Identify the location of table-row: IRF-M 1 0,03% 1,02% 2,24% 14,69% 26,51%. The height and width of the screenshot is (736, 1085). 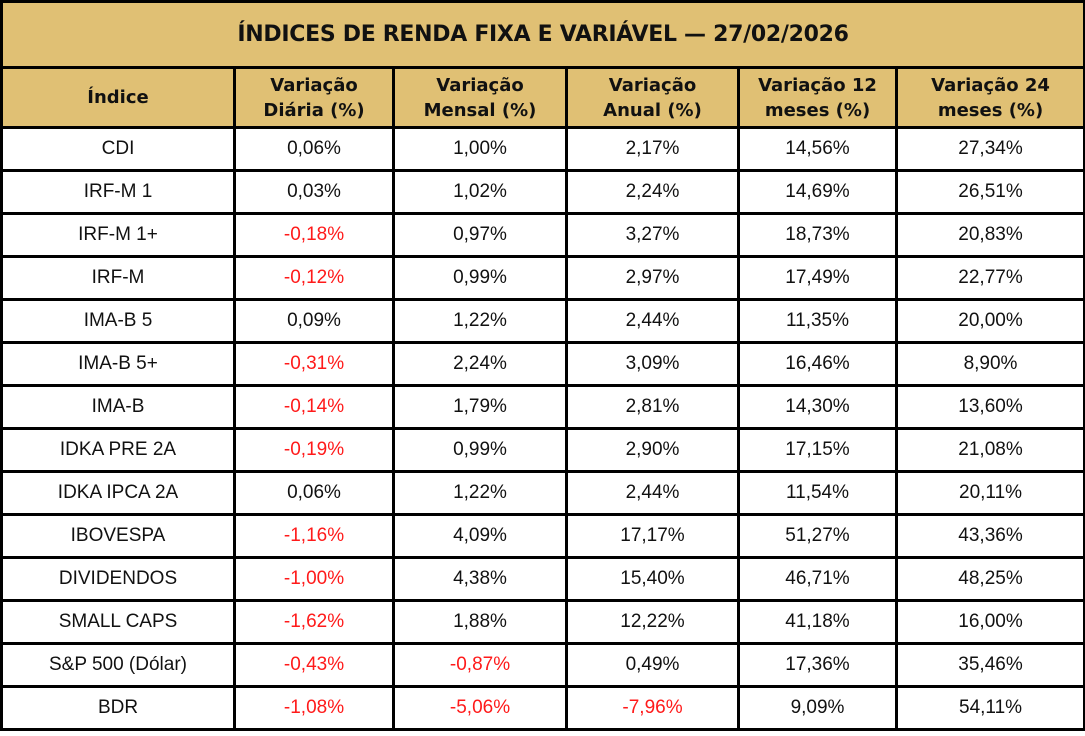
(542, 192).